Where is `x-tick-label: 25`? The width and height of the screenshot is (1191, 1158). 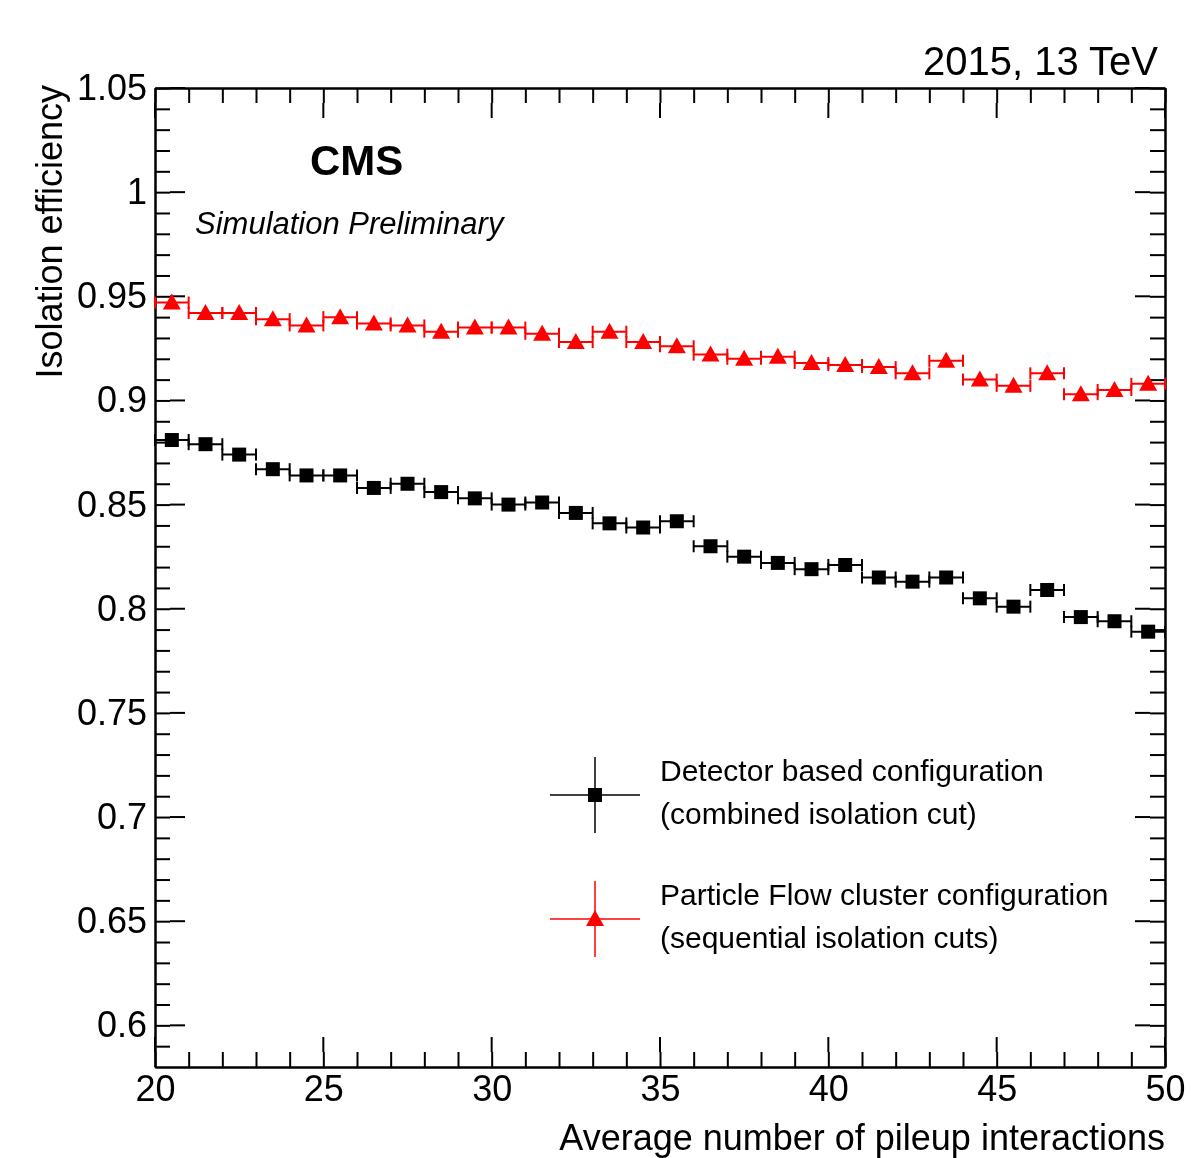 x-tick-label: 25 is located at coordinates (323, 1088).